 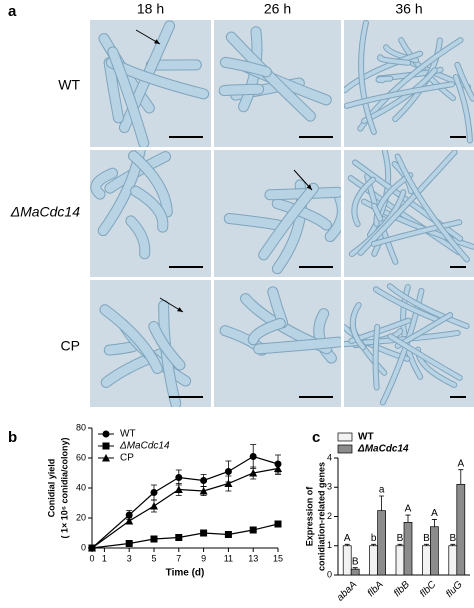 I want to click on x-tick-label: 9, so click(x=203, y=558).